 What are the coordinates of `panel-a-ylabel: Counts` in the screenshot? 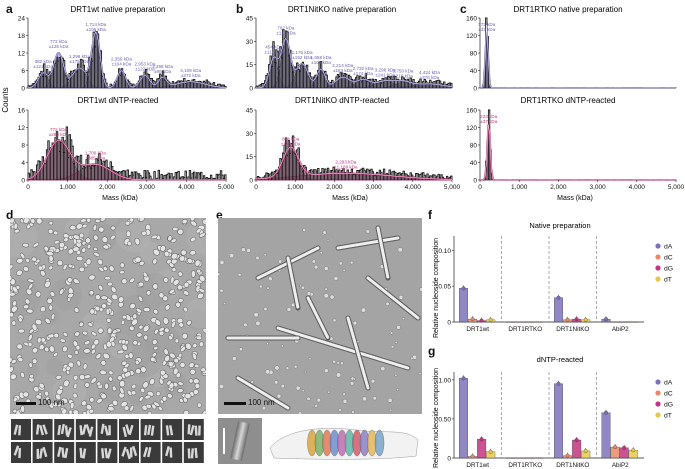 It's located at (5, 99).